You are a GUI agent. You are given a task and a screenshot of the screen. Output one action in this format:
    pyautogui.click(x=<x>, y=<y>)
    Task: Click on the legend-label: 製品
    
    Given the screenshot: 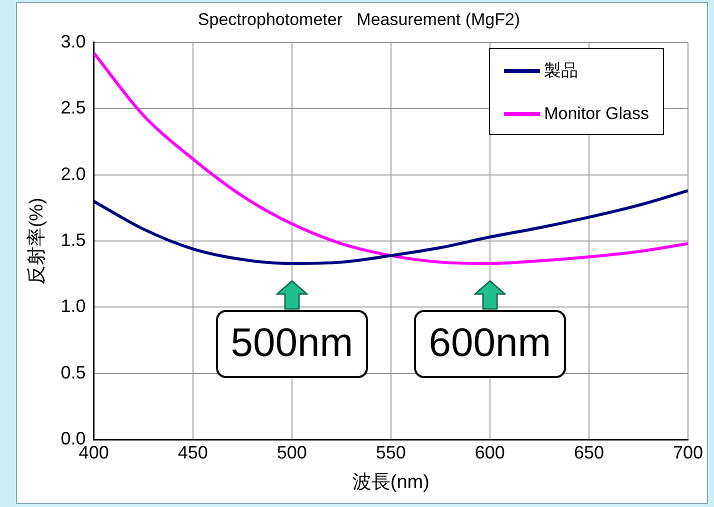 What is the action you would take?
    pyautogui.click(x=561, y=71)
    